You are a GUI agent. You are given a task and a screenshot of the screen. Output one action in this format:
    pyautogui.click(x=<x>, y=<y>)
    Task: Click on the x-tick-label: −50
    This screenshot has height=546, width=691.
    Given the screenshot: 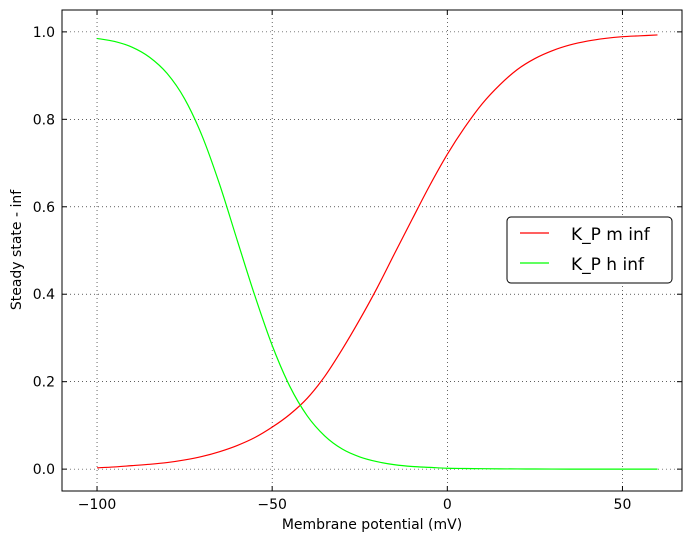 What is the action you would take?
    pyautogui.click(x=272, y=505)
    